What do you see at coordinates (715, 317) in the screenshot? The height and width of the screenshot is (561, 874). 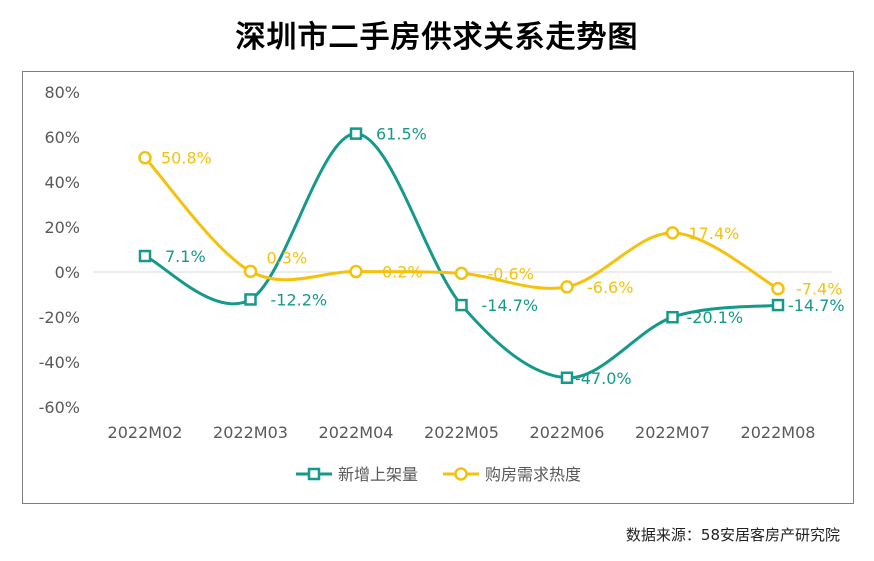 I see `data-label: -20.1%` at bounding box center [715, 317].